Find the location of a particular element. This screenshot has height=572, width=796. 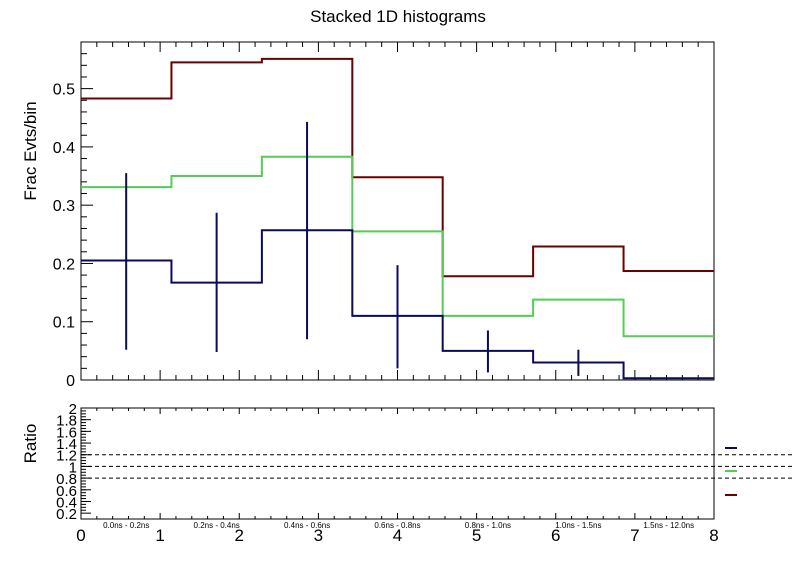

x-tick-label: 6 is located at coordinates (555, 535).